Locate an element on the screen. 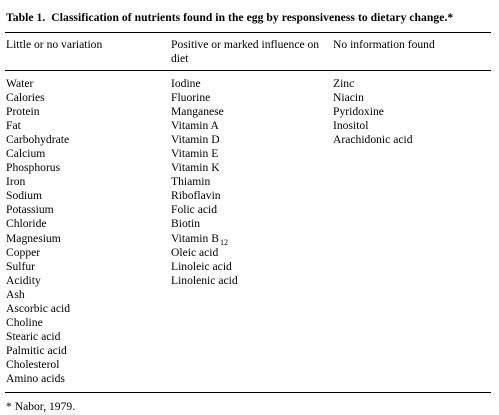  list-item: Calories is located at coordinates (25, 98).